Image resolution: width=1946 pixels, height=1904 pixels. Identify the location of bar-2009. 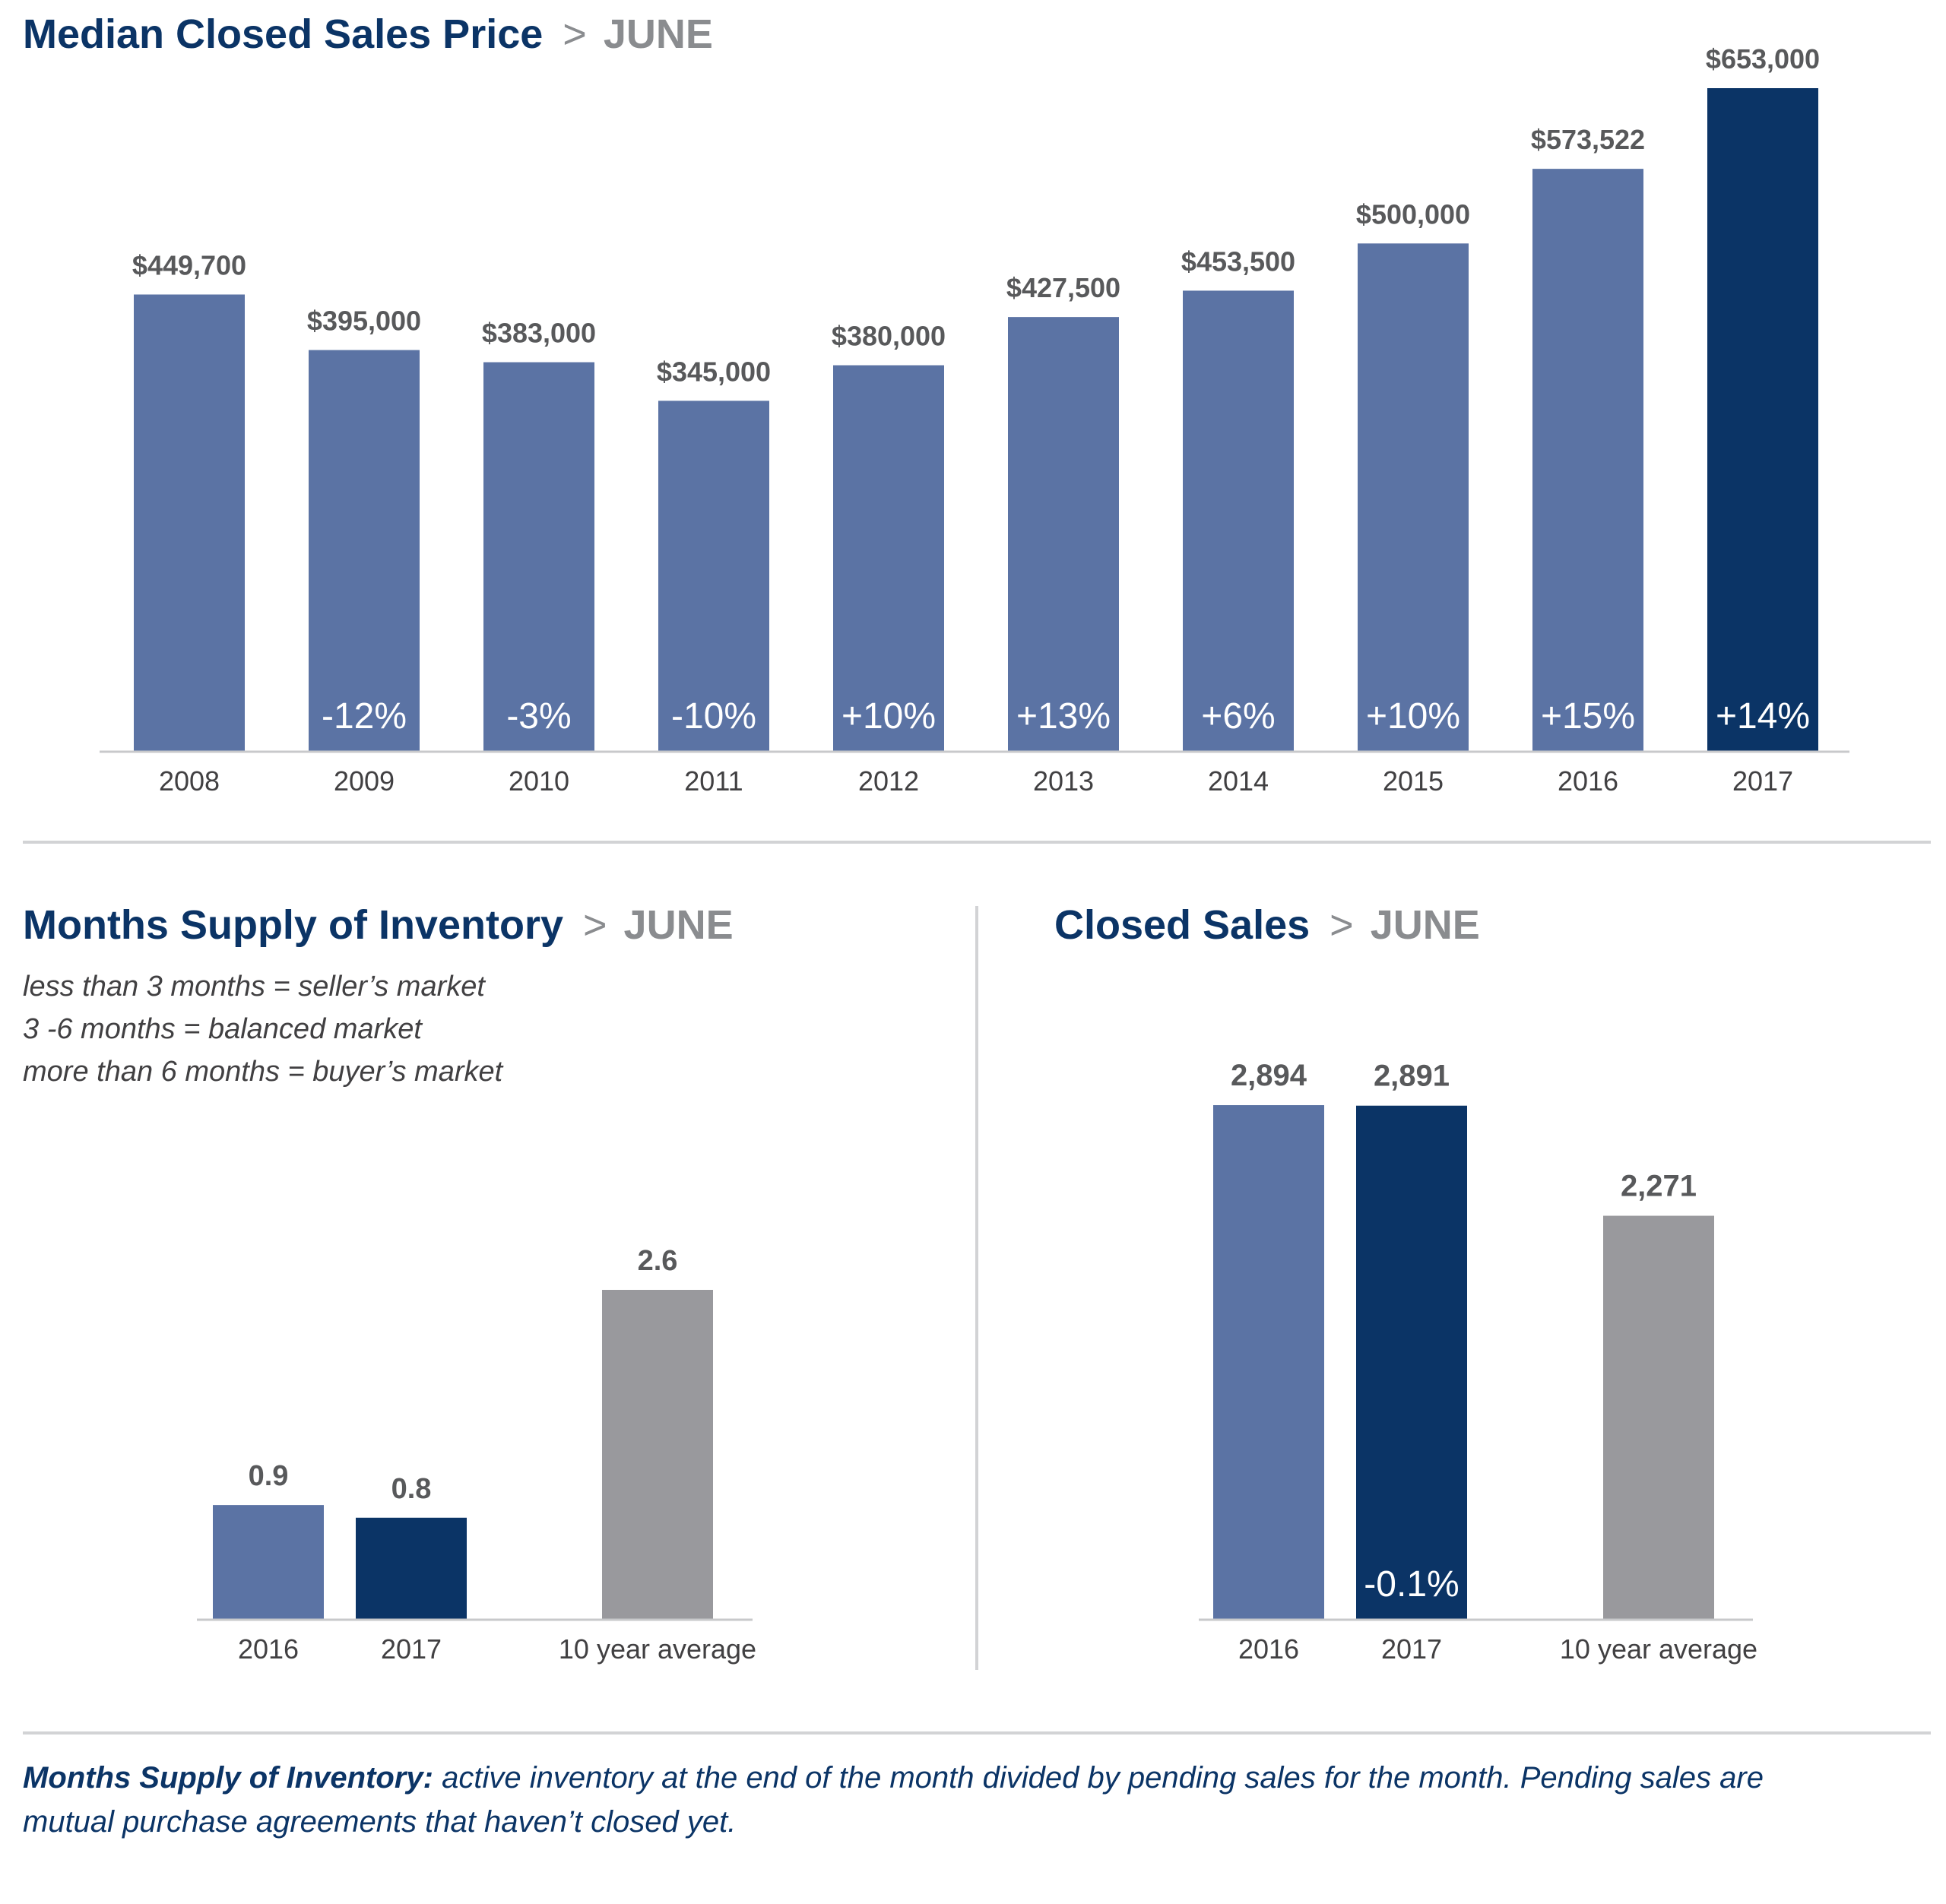
(364, 550).